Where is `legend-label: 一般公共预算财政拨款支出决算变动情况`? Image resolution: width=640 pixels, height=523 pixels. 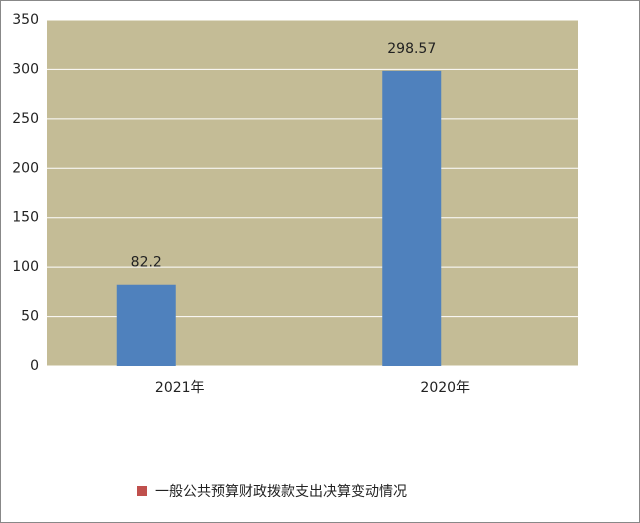 legend-label: 一般公共预算财政拨款支出决算变动情况 is located at coordinates (281, 492).